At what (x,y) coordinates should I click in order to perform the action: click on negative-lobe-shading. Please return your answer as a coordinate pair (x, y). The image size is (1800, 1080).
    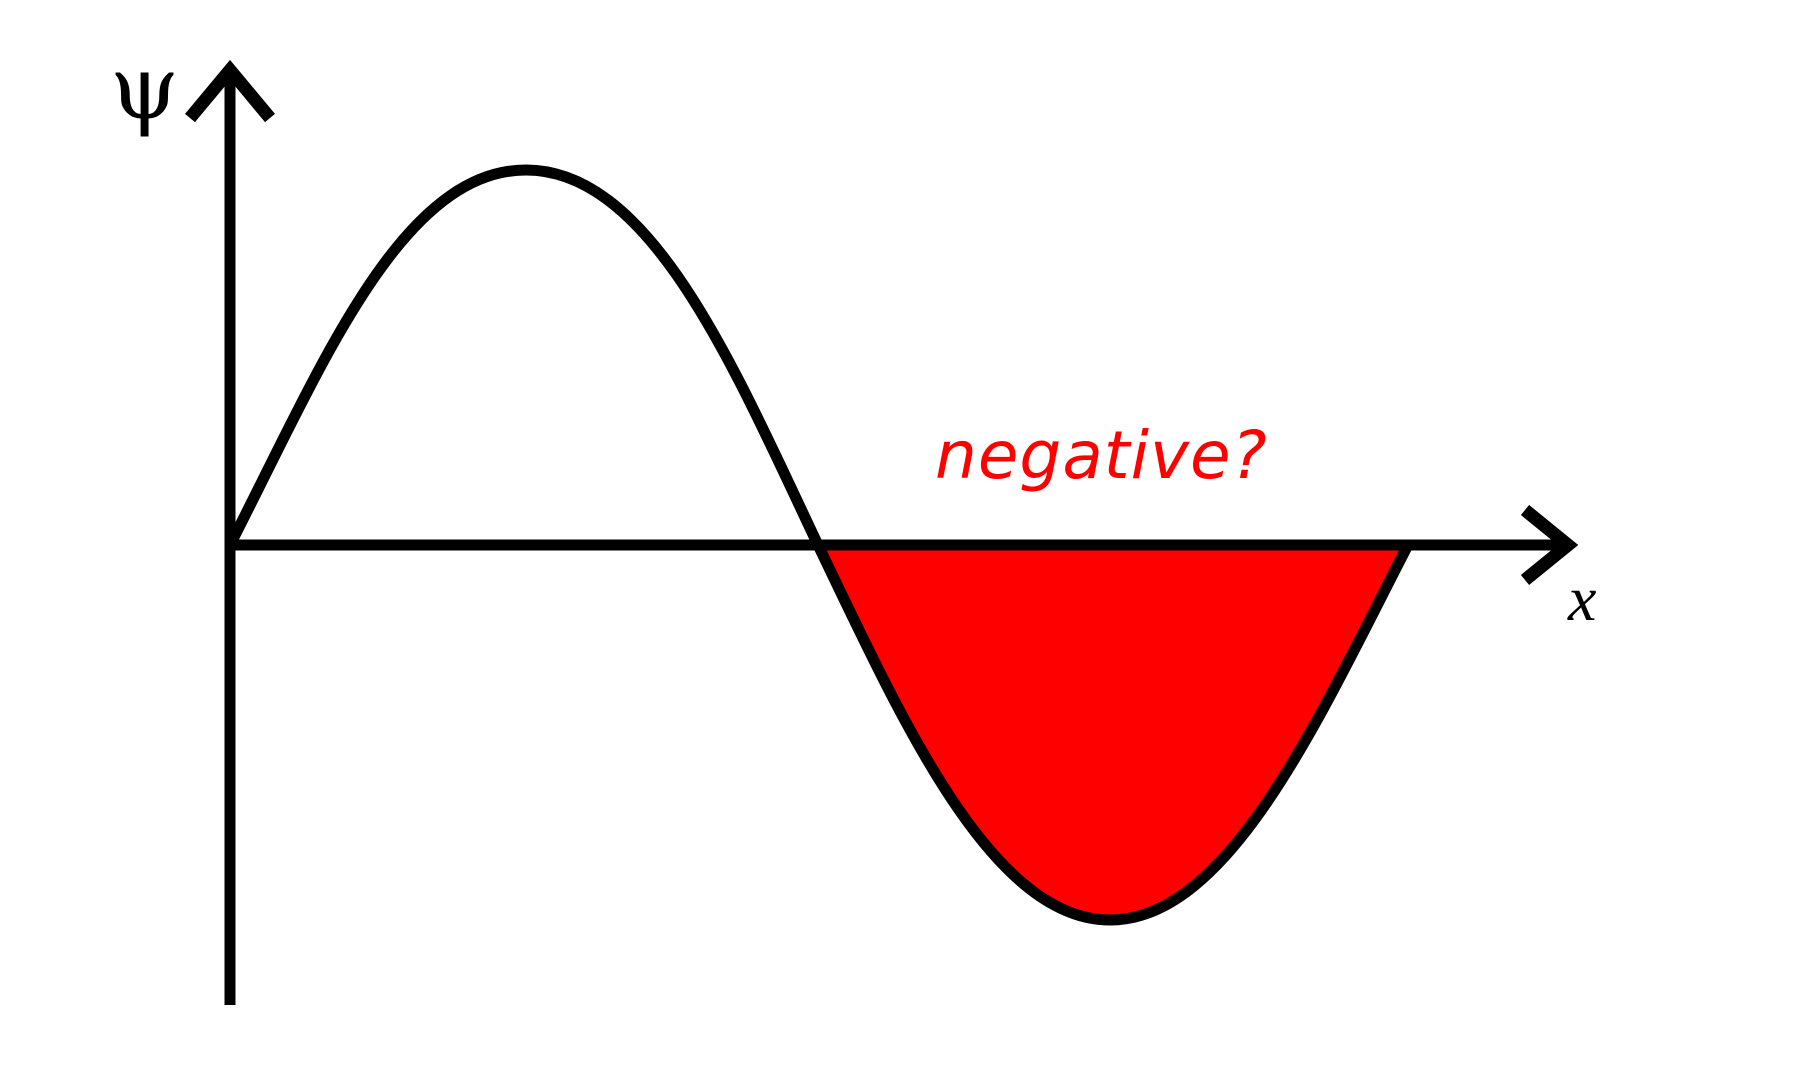
    Looking at the image, I should click on (1113, 732).